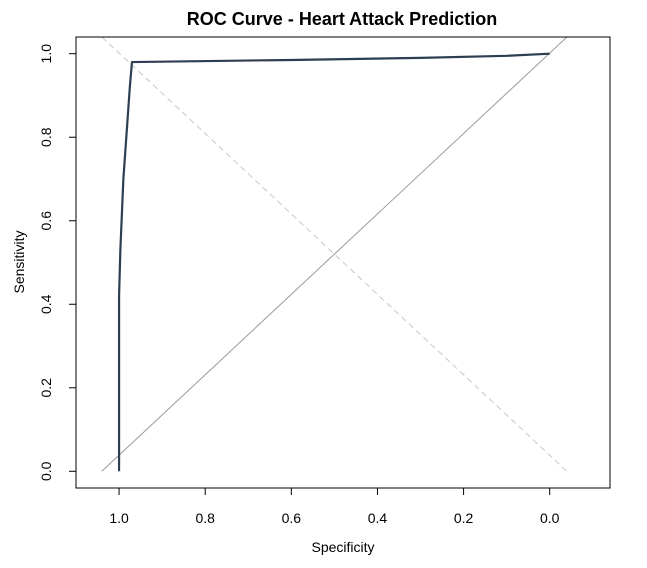 The image size is (647, 568). I want to click on x-tick-label: 0.2, so click(464, 518).